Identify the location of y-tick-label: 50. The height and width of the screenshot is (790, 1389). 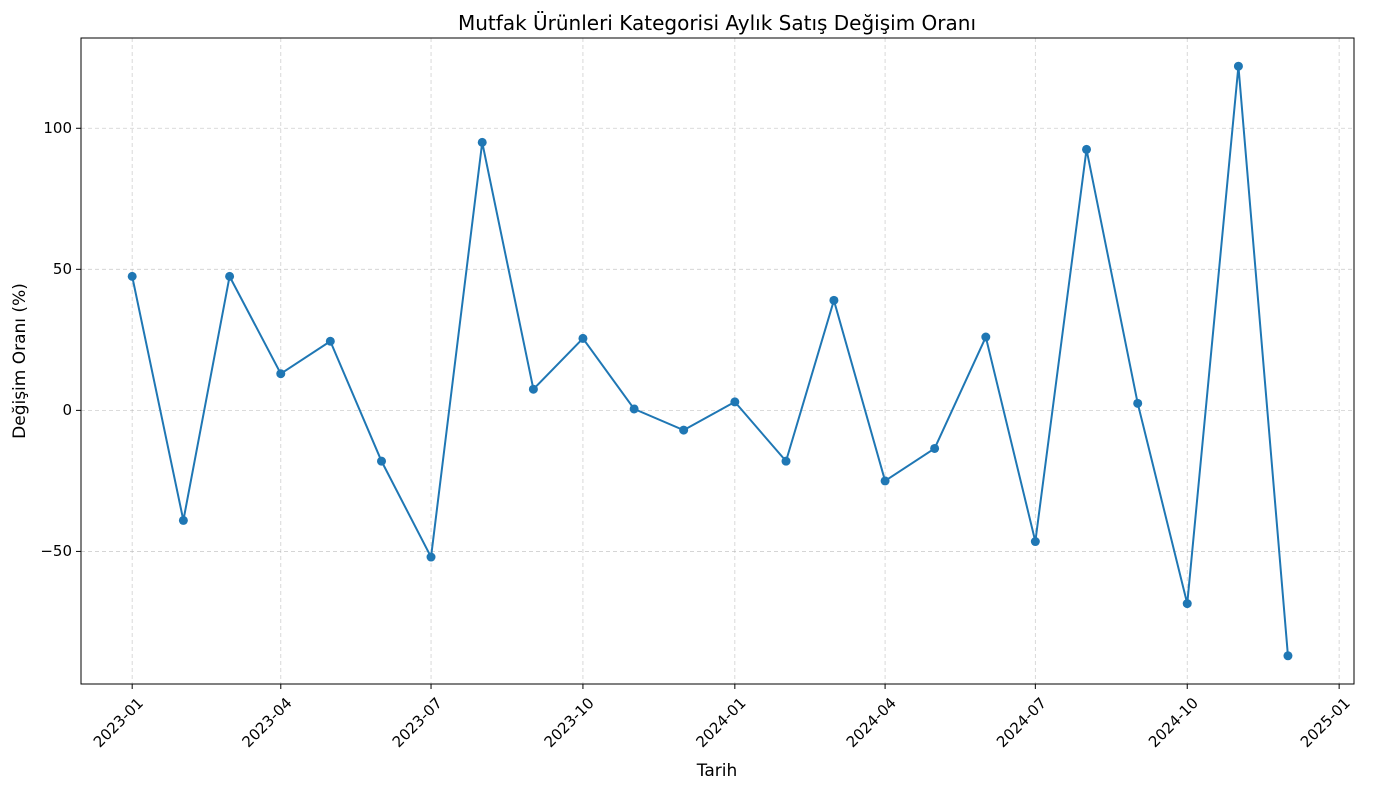
(62, 269).